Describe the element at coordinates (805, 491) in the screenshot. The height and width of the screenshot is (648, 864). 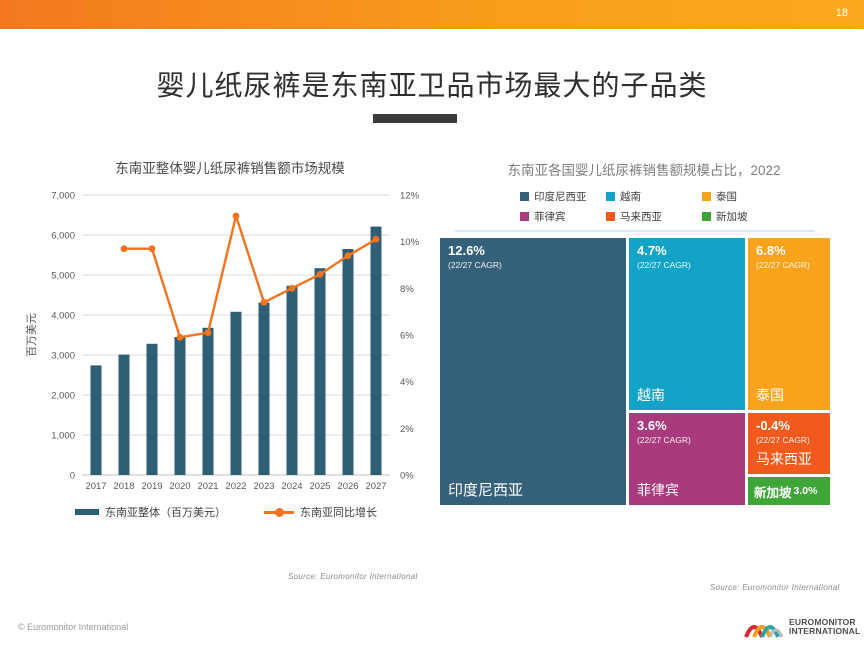
I see `cagr-value: 3.0%` at that location.